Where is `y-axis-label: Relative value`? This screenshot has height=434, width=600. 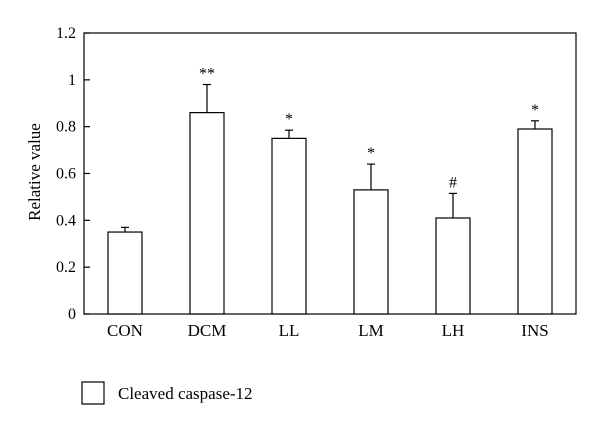
y-axis-label: Relative value is located at coordinates (34, 172).